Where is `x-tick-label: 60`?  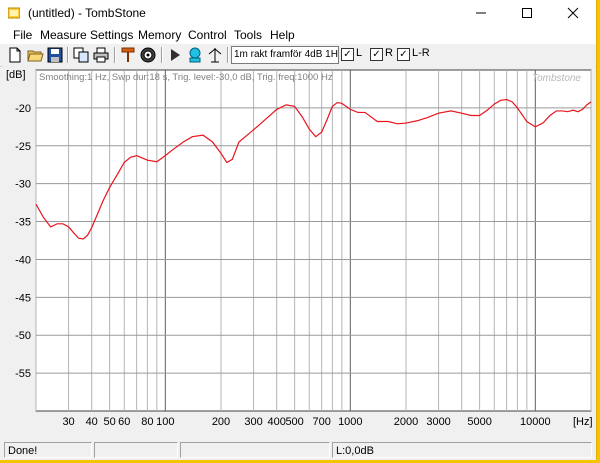 x-tick-label: 60 is located at coordinates (124, 422).